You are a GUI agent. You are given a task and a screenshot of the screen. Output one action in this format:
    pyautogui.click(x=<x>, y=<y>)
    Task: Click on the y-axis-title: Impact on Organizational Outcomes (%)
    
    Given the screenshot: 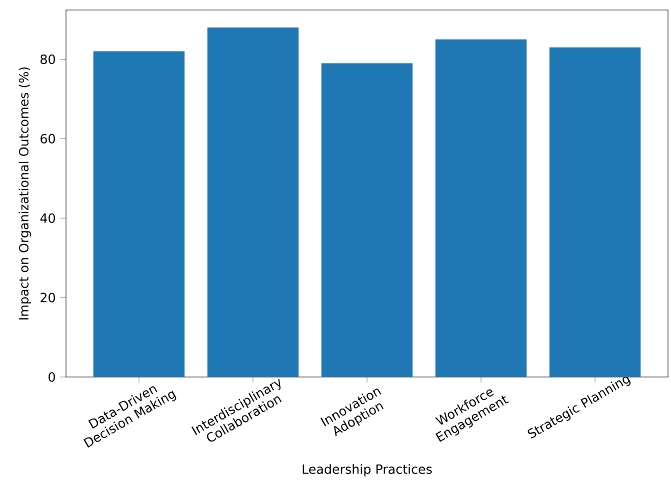 What is the action you would take?
    pyautogui.click(x=24, y=193)
    